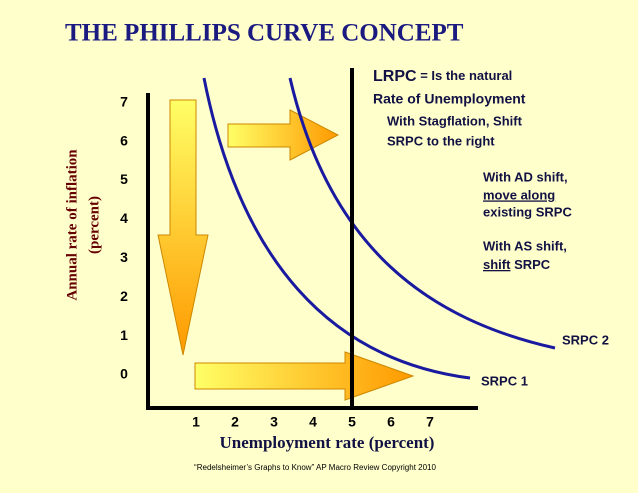 Image resolution: width=638 pixels, height=493 pixels. I want to click on curve-label: SRPC 1, so click(504, 380).